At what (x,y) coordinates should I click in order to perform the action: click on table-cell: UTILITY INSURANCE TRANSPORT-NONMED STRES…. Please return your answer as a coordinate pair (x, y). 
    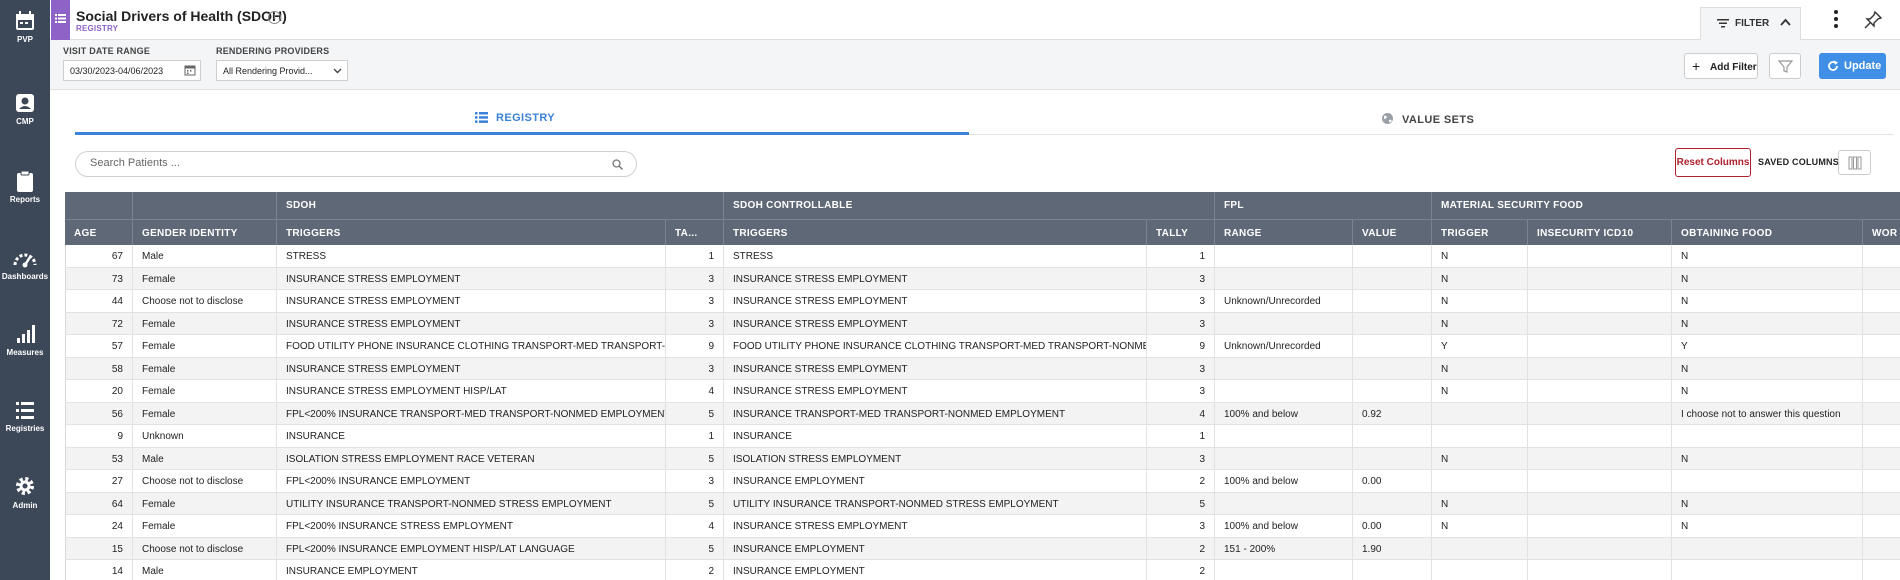
    Looking at the image, I should click on (470, 503).